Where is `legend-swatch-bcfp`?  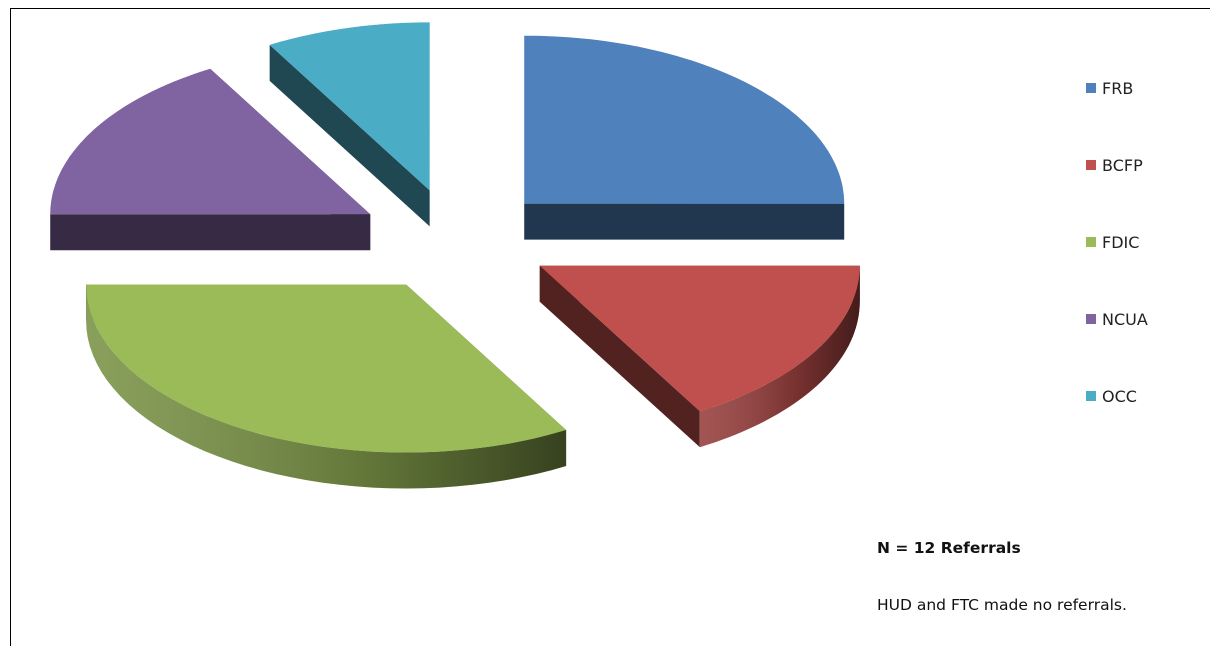
legend-swatch-bcfp is located at coordinates (1091, 165).